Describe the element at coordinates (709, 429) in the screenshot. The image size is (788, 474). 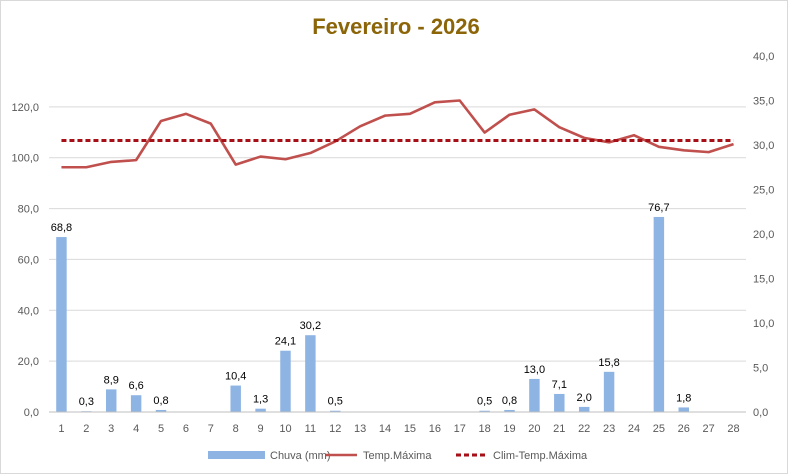
I see `x-tick-label: 27` at that location.